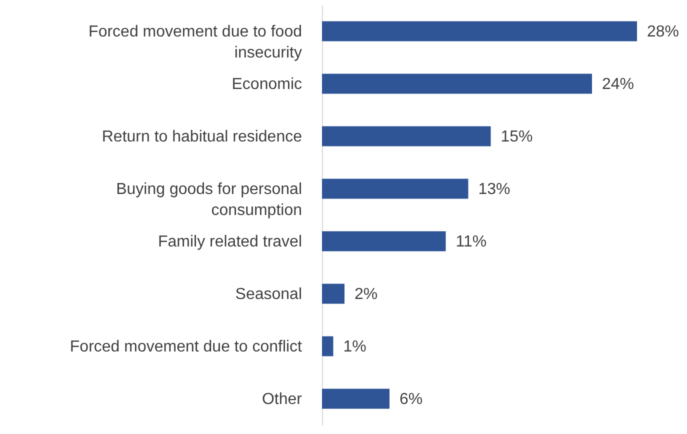  Describe the element at coordinates (366, 294) in the screenshot. I see `data-label: 2%` at that location.